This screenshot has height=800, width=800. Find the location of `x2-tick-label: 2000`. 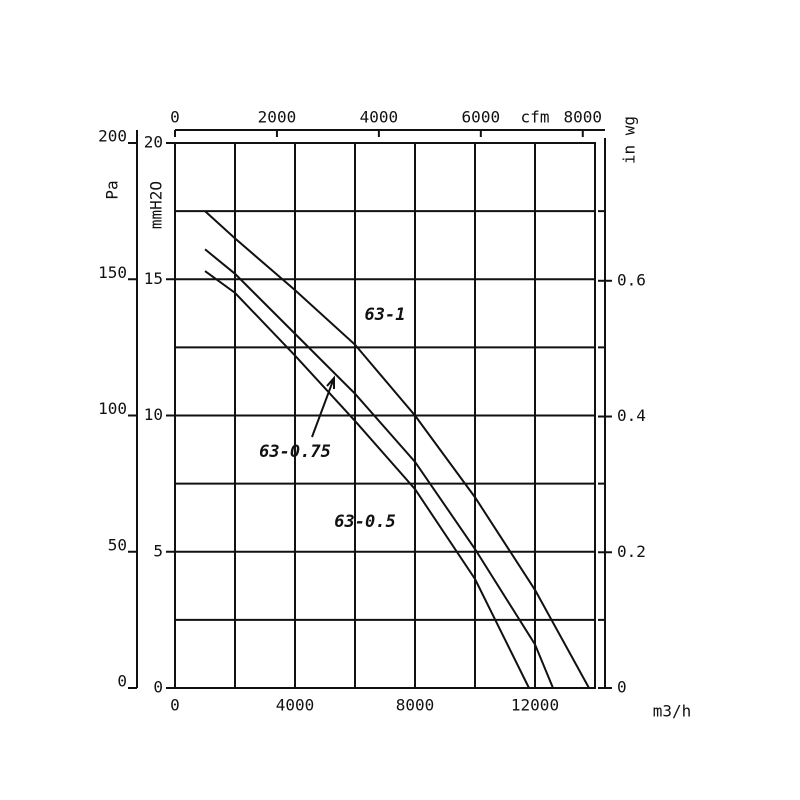

x2-tick-label: 2000 is located at coordinates (277, 117).